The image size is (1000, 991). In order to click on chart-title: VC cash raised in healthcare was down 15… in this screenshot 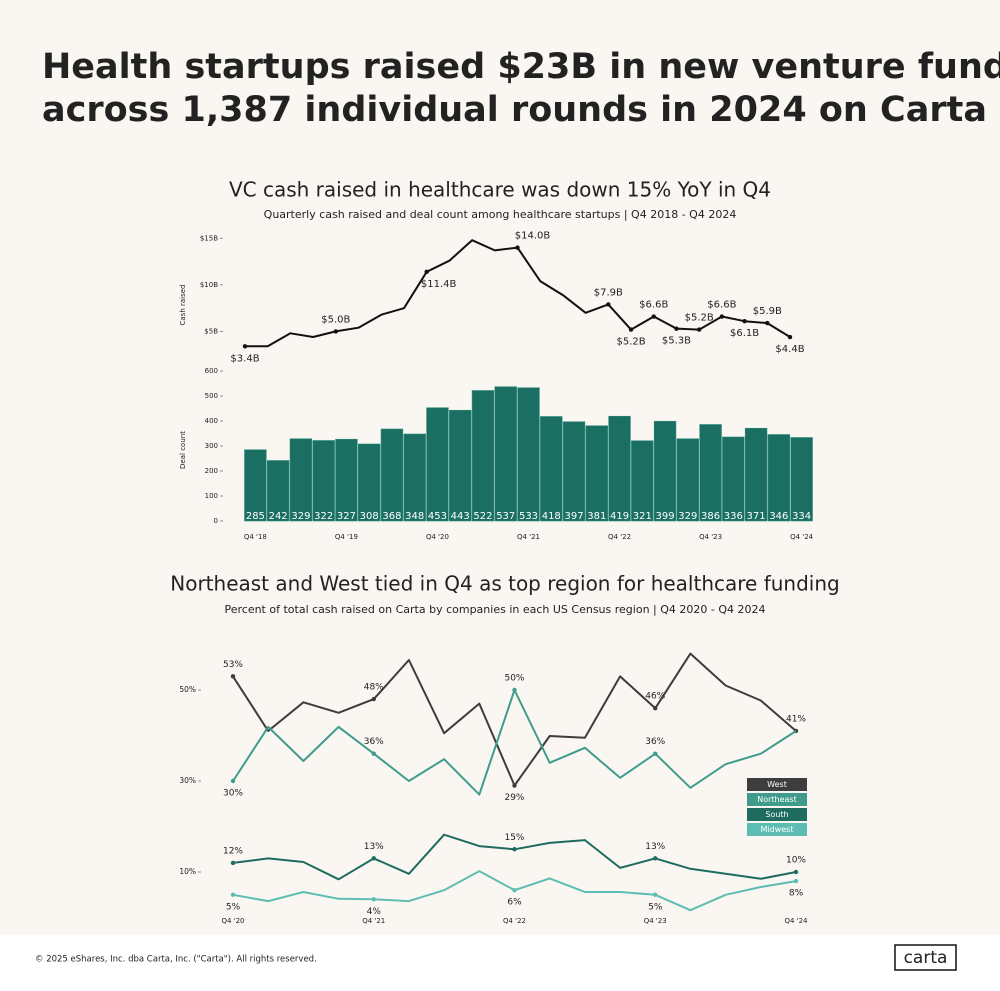, I will do `click(500, 190)`.